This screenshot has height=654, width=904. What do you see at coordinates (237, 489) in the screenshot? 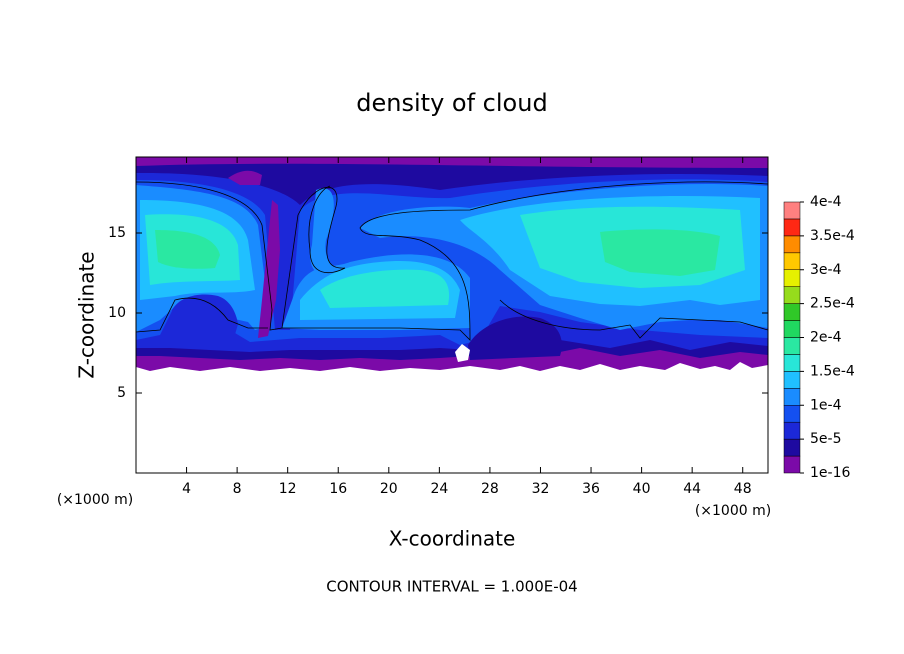
I see `x-tick-label: 8` at bounding box center [237, 489].